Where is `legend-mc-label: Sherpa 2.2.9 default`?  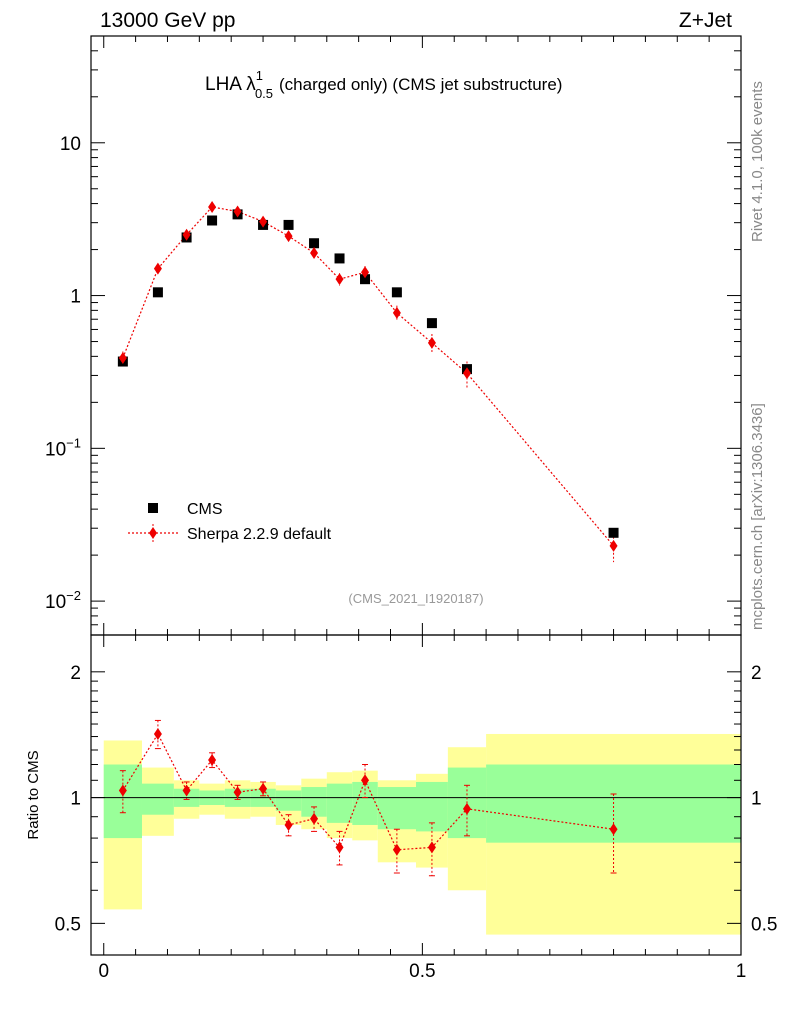
legend-mc-label: Sherpa 2.2.9 default is located at coordinates (259, 534).